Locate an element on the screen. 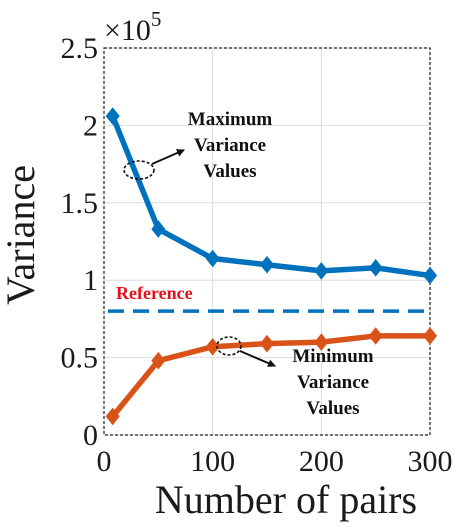 The image size is (472, 530). y-tick-label: 2 is located at coordinates (90, 125).